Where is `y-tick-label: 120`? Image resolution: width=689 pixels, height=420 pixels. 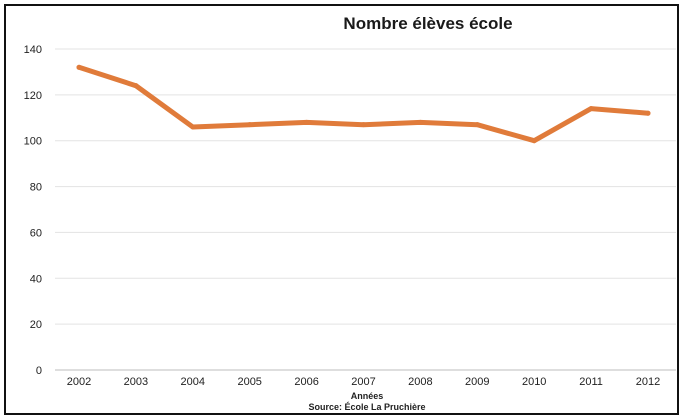
y-tick-label: 120 is located at coordinates (33, 96).